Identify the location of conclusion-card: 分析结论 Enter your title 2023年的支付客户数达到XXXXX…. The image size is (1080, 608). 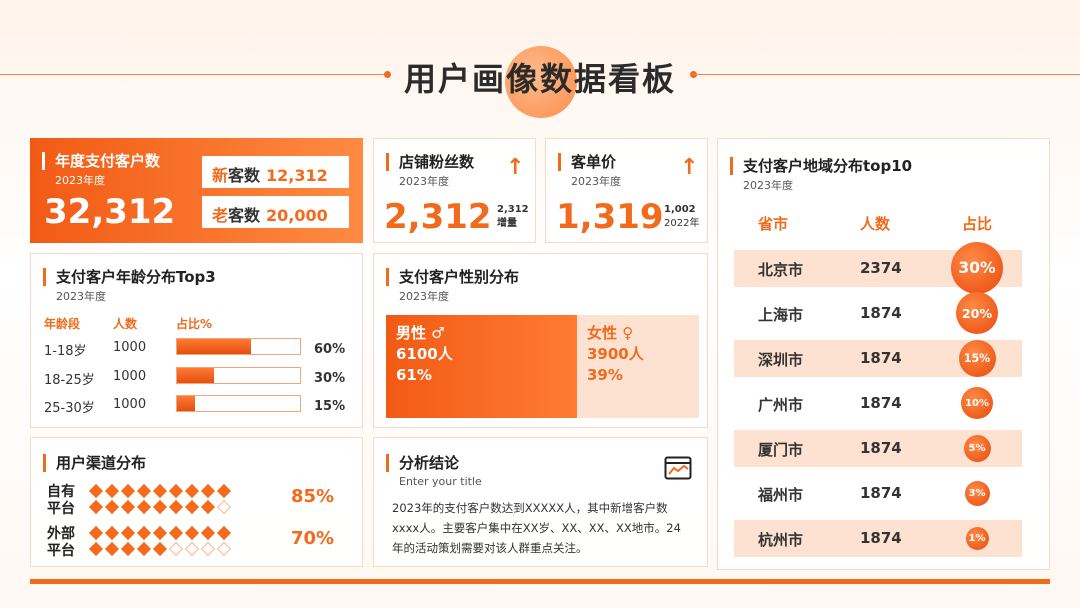
(540, 502).